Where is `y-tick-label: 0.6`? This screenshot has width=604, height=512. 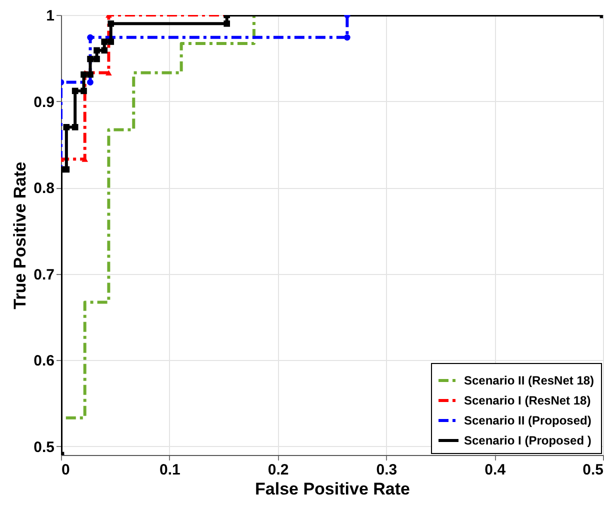
y-tick-label: 0.6 is located at coordinates (44, 361).